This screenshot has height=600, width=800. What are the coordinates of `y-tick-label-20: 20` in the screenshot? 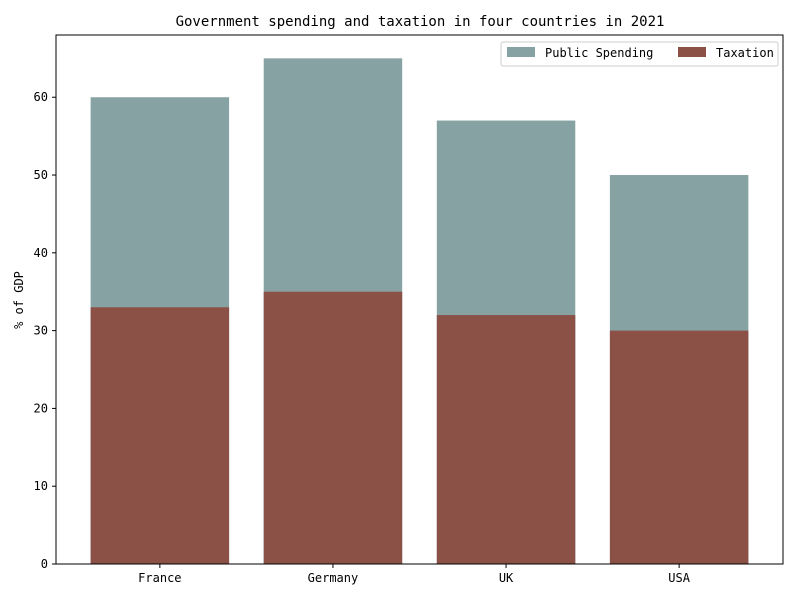 It's located at (41, 408).